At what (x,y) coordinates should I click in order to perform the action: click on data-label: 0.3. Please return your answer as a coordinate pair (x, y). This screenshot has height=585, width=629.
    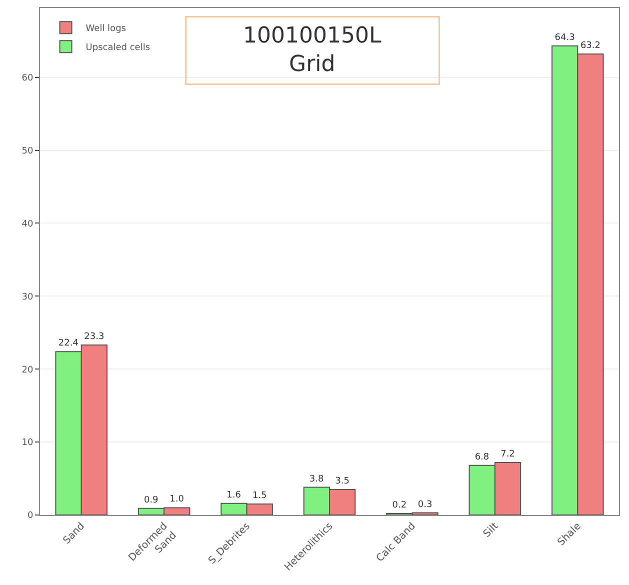
    Looking at the image, I should click on (425, 505).